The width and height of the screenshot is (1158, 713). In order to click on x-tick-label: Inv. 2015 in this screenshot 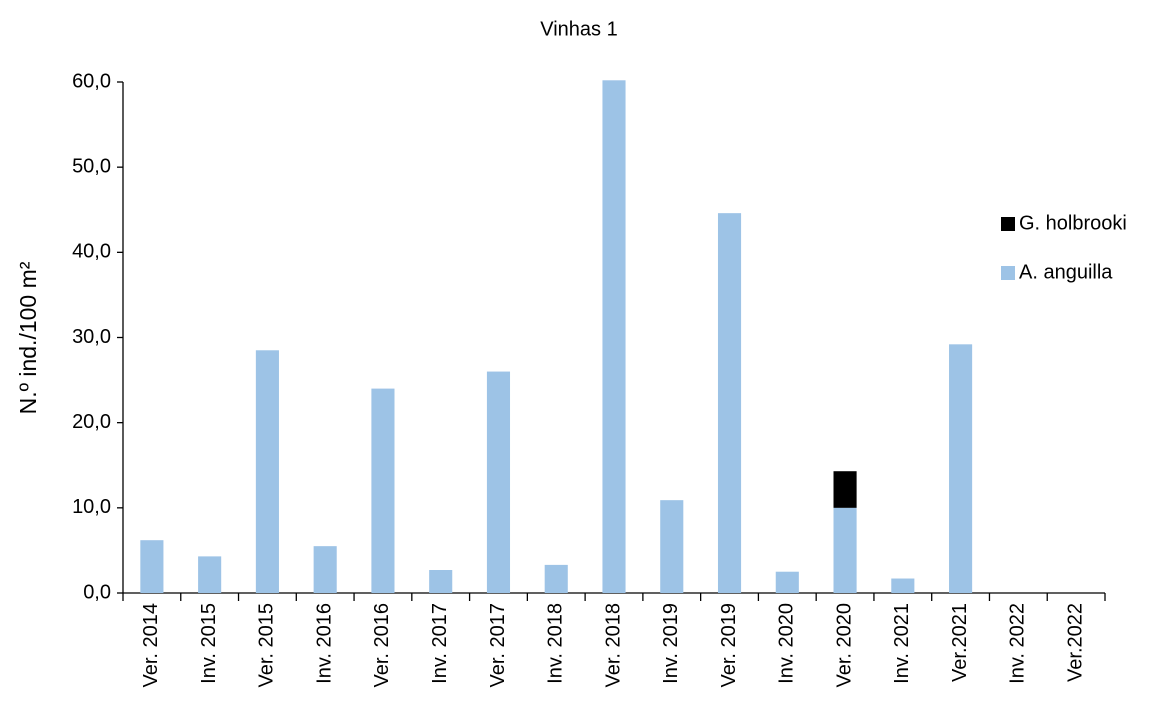, I will do `click(209, 643)`.